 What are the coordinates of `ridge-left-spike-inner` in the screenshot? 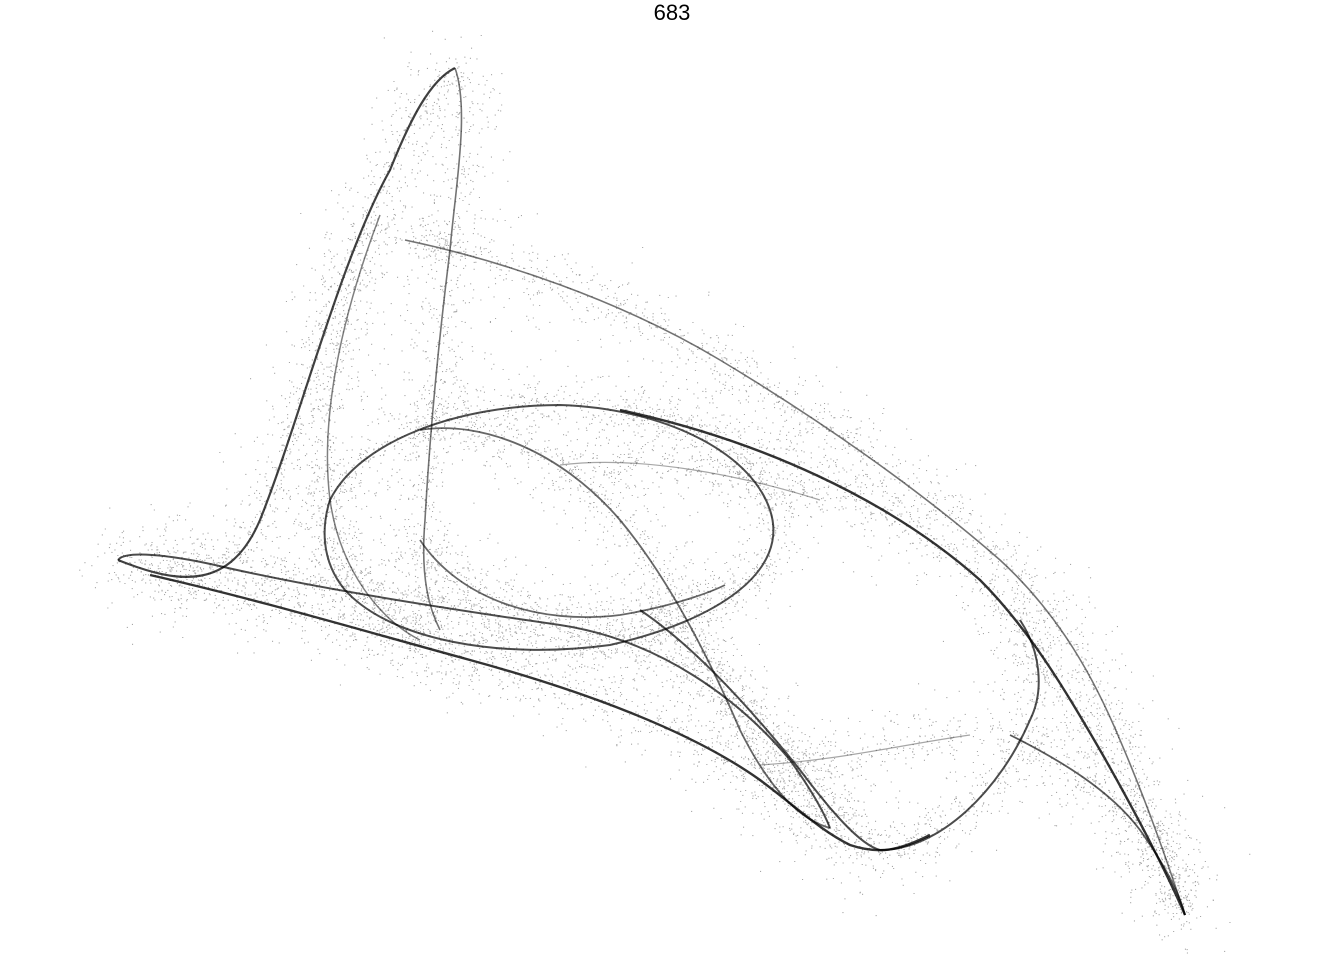 It's located at (442, 349).